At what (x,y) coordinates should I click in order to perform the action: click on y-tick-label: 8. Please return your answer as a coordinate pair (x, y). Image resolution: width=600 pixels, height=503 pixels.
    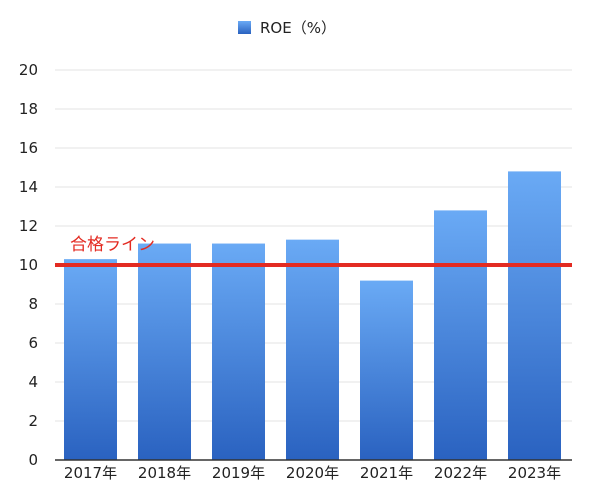
    Looking at the image, I should click on (33, 304).